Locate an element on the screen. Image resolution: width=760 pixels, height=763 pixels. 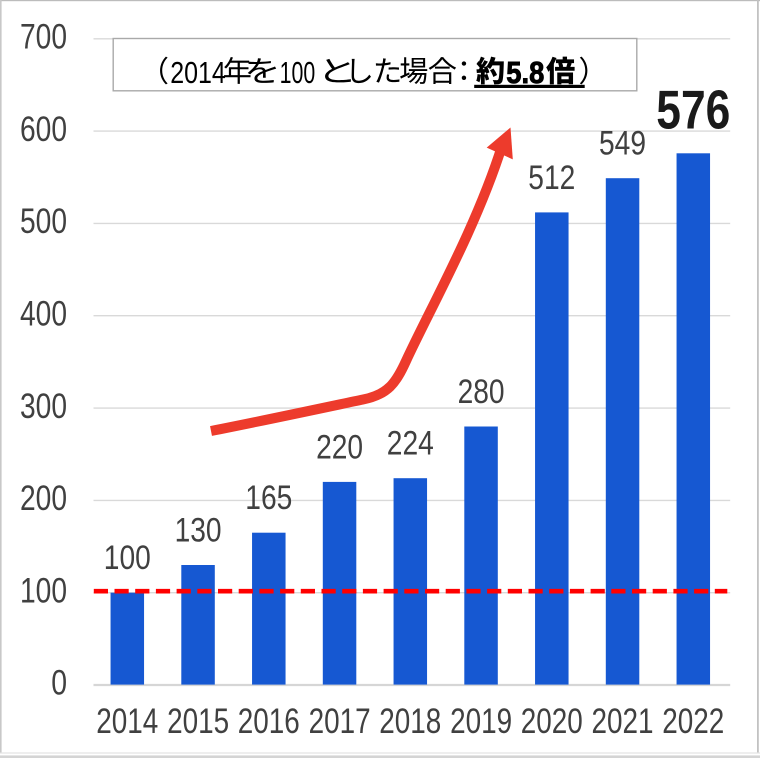
svg-text: 2020 is located at coordinates (552, 721).